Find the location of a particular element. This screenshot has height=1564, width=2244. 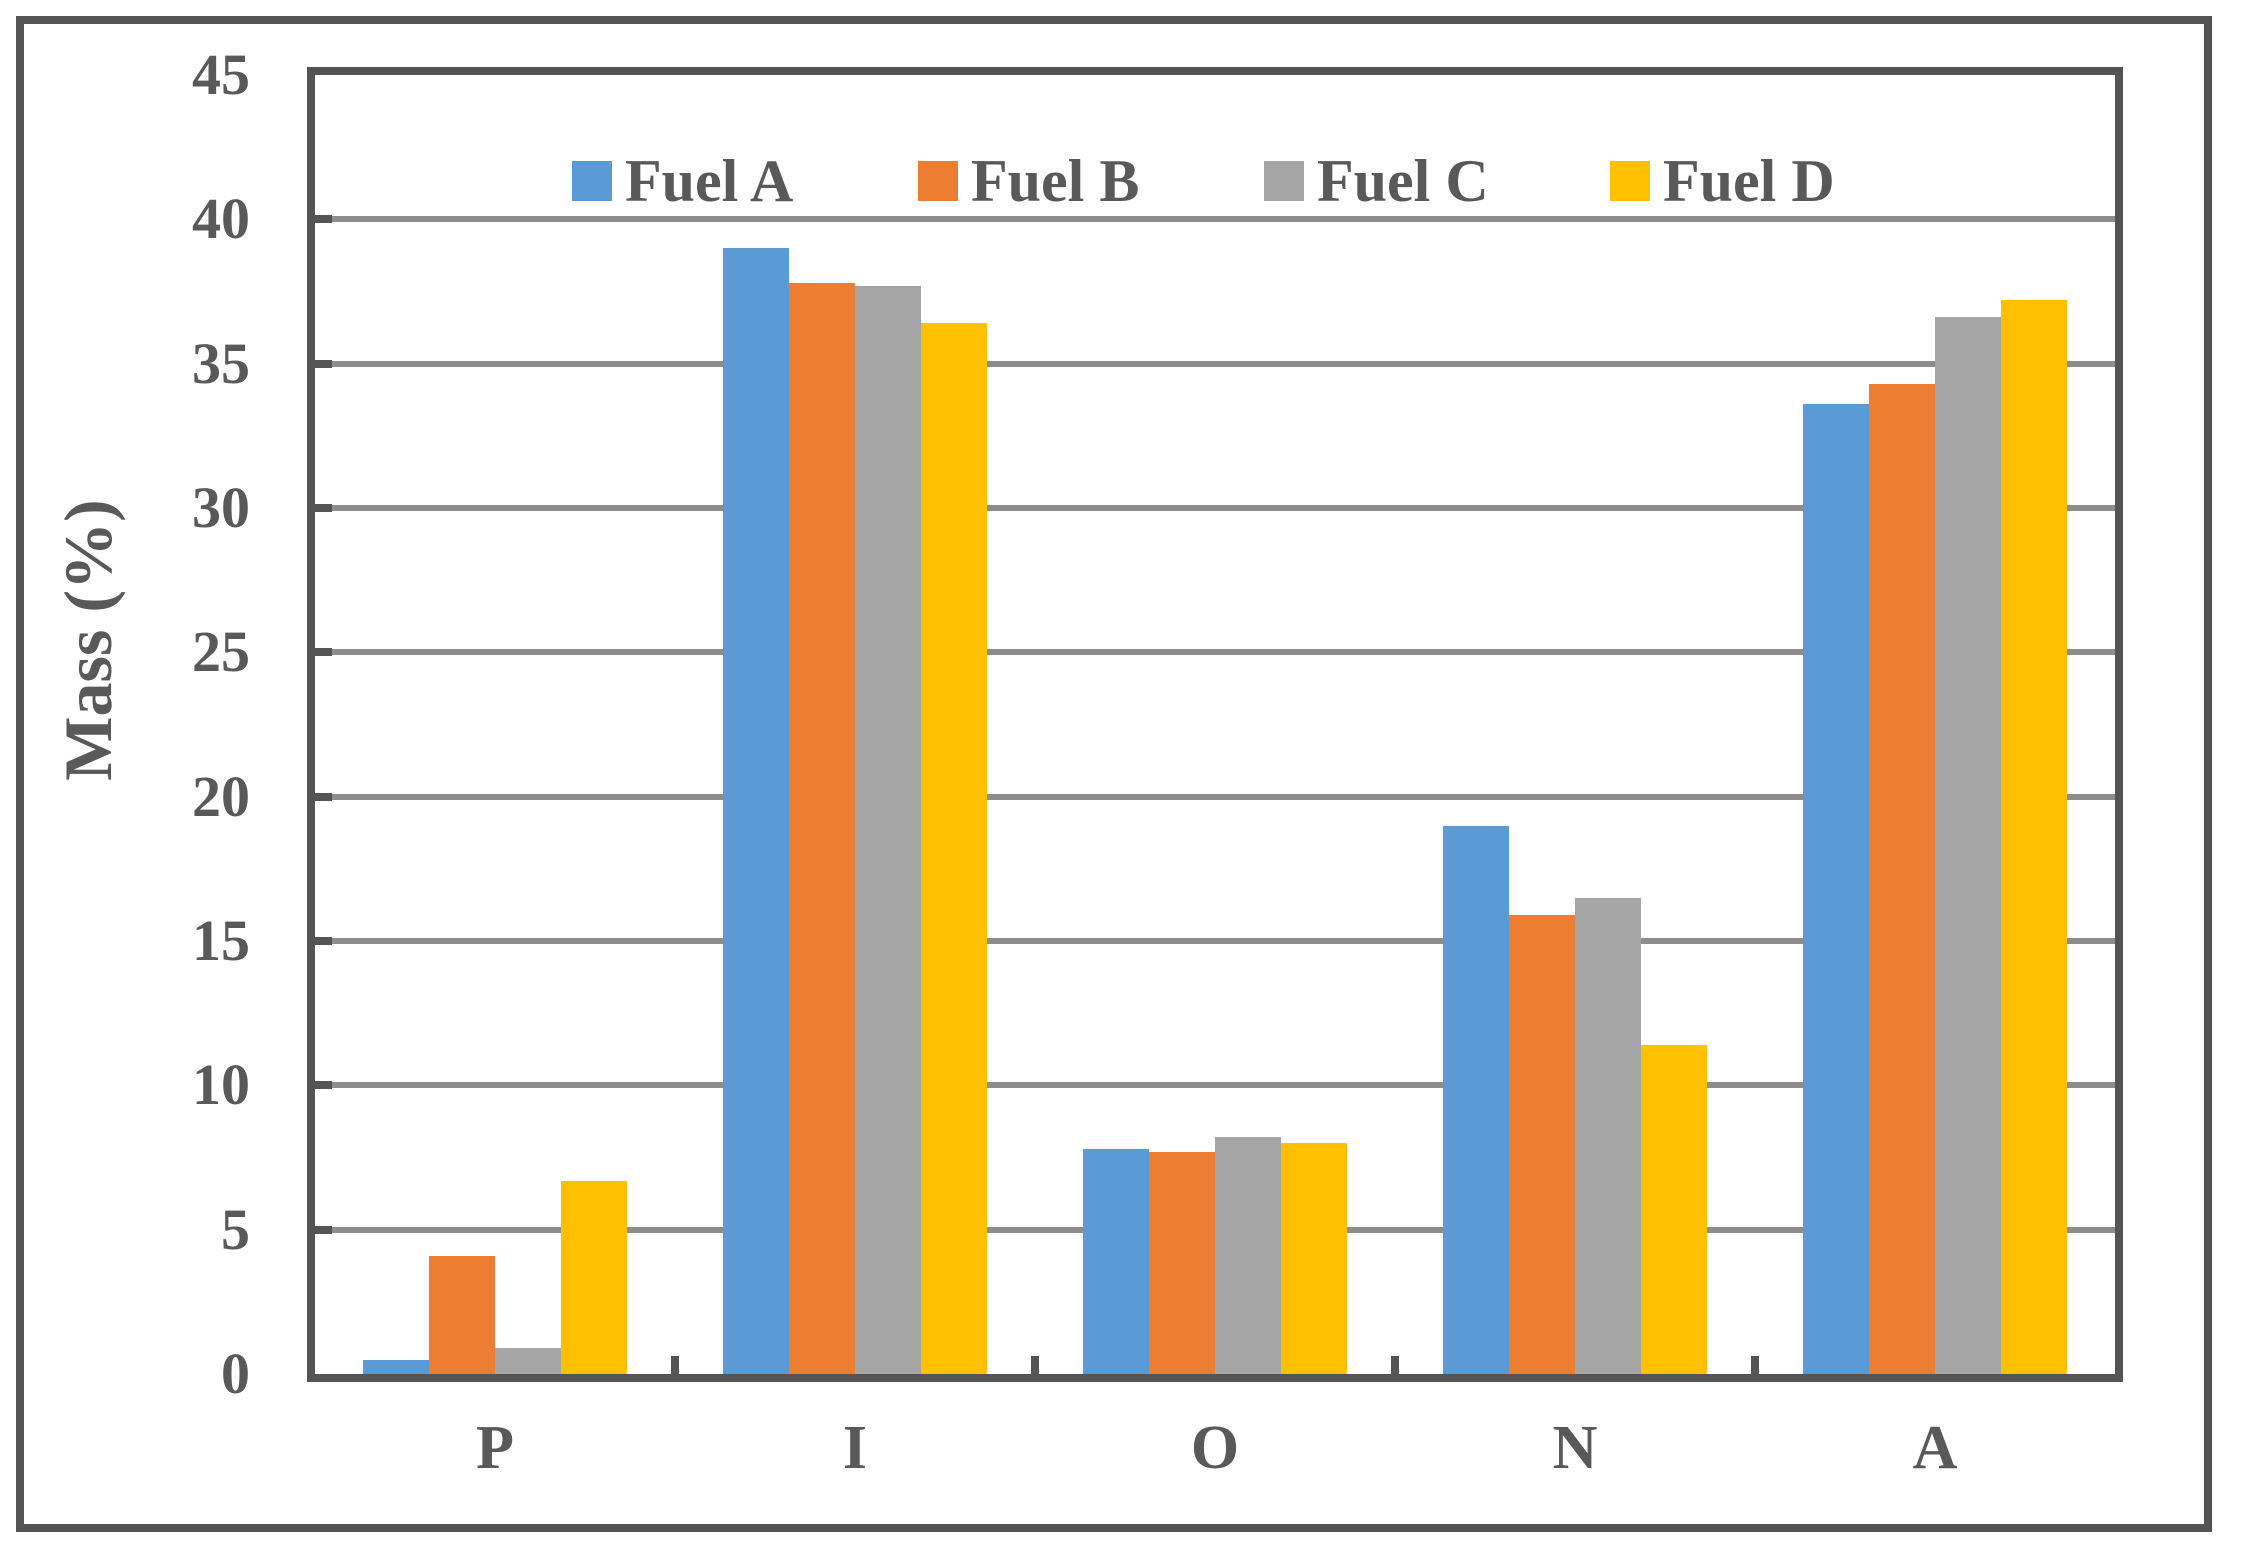

legend-item-fuel-c: Fuel C is located at coordinates (1376, 181).